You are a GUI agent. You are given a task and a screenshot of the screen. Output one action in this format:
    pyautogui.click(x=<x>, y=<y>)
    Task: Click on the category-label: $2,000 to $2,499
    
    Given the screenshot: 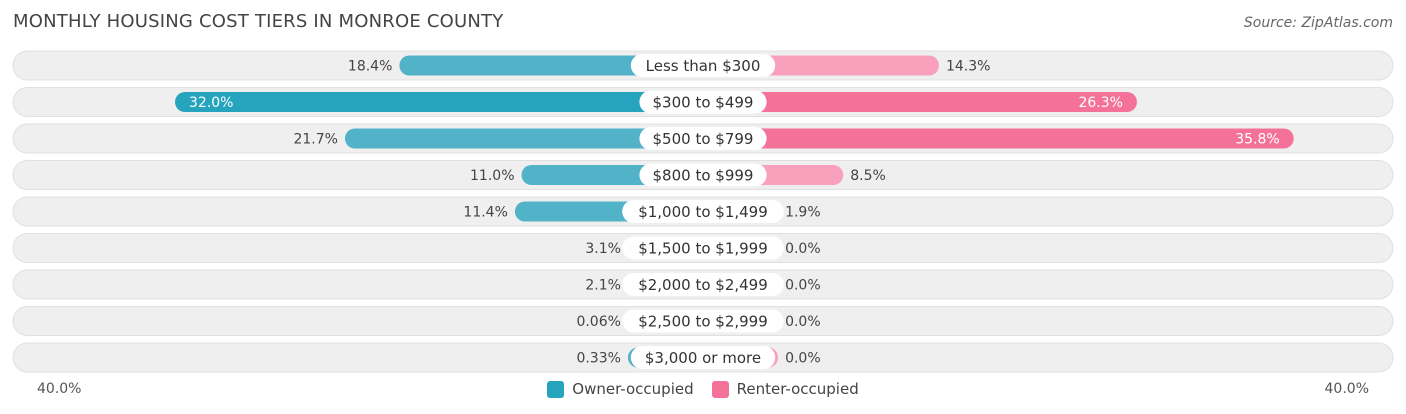 What is the action you would take?
    pyautogui.click(x=703, y=285)
    